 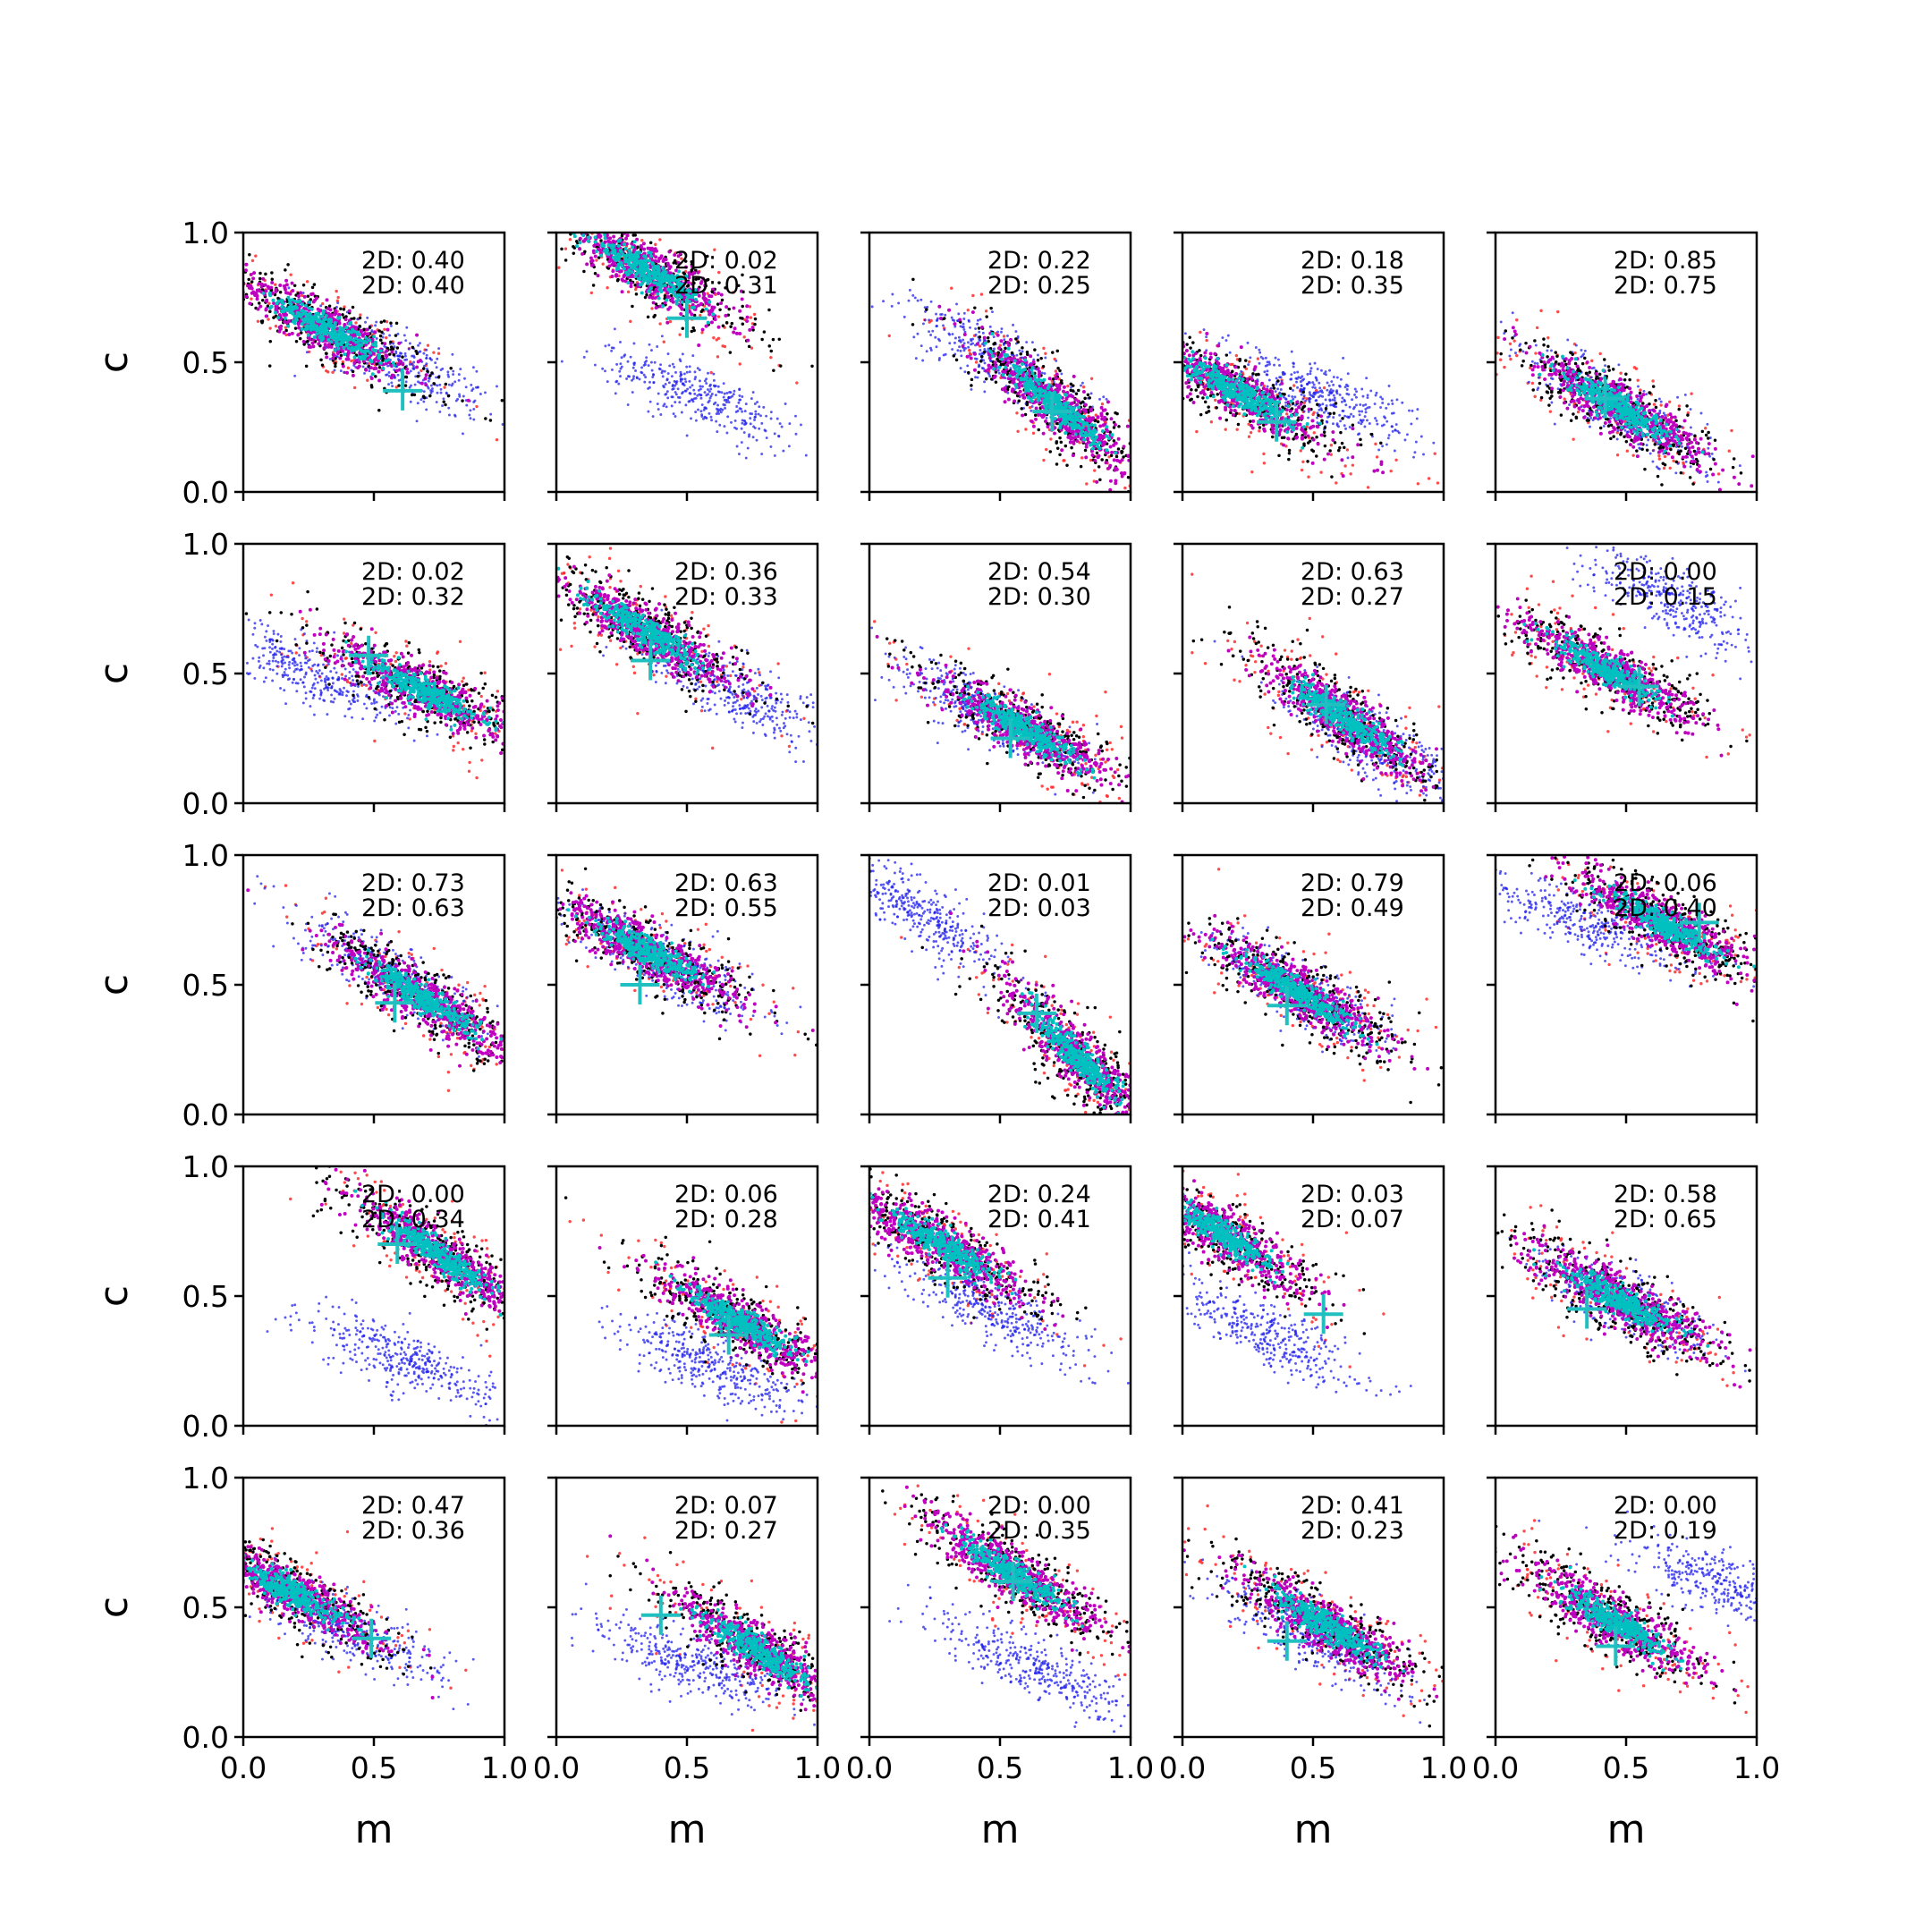 What do you see at coordinates (413, 1531) in the screenshot?
I see `panel-21-annotation-2: 2D: 0.36` at bounding box center [413, 1531].